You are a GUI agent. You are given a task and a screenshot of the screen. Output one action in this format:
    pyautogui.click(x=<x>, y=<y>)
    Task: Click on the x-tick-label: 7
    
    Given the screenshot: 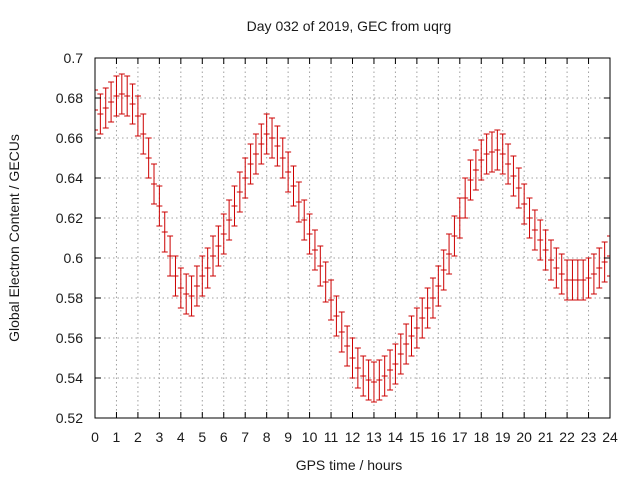 What is the action you would take?
    pyautogui.click(x=245, y=437)
    